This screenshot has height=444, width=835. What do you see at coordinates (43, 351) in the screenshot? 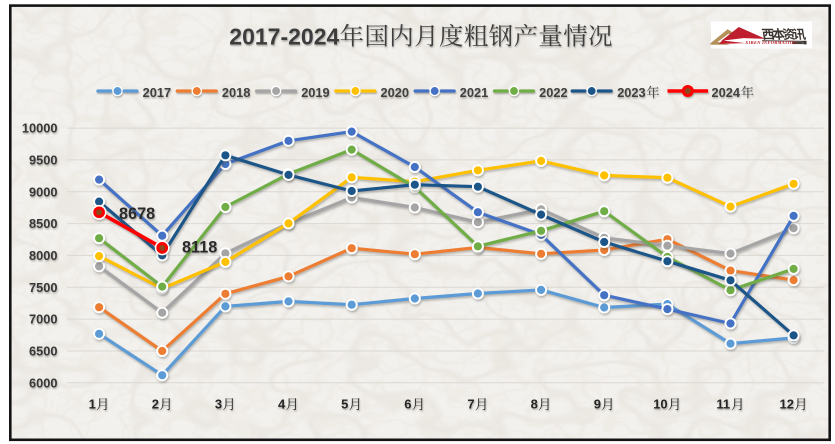
I see `svg-text: 6500` at bounding box center [43, 351].